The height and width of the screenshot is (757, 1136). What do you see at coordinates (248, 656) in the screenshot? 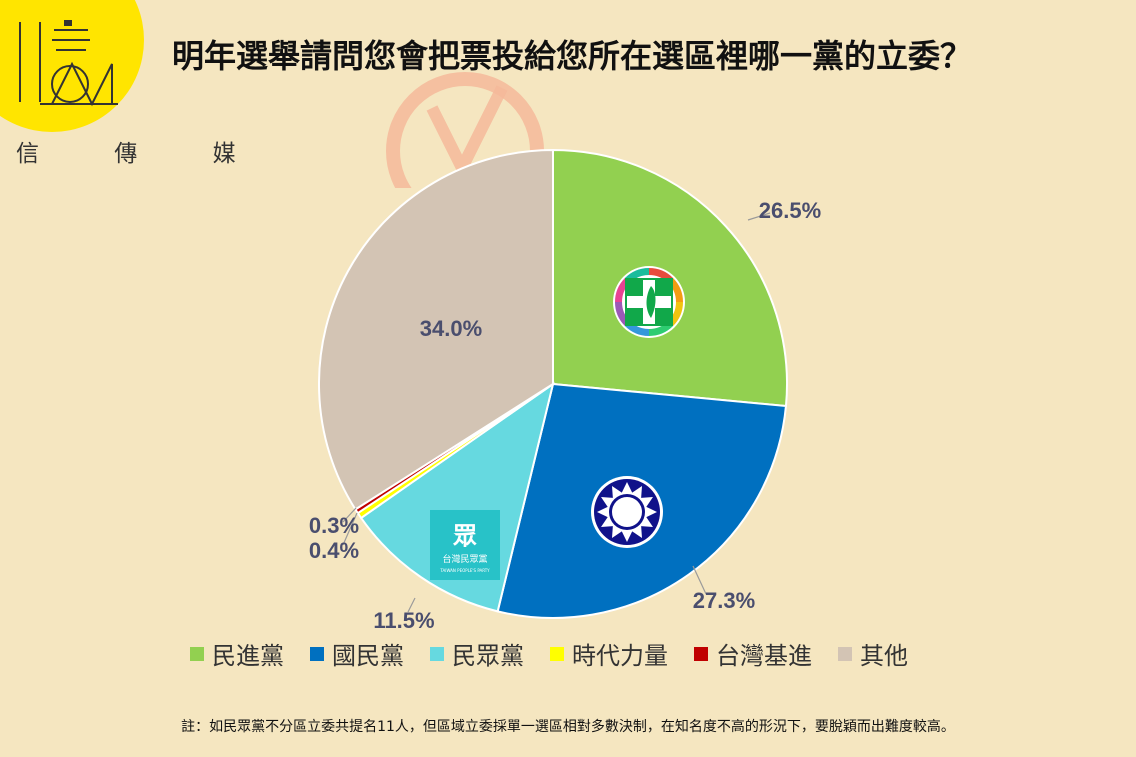
I see `legend-label: 民進黨` at bounding box center [248, 656].